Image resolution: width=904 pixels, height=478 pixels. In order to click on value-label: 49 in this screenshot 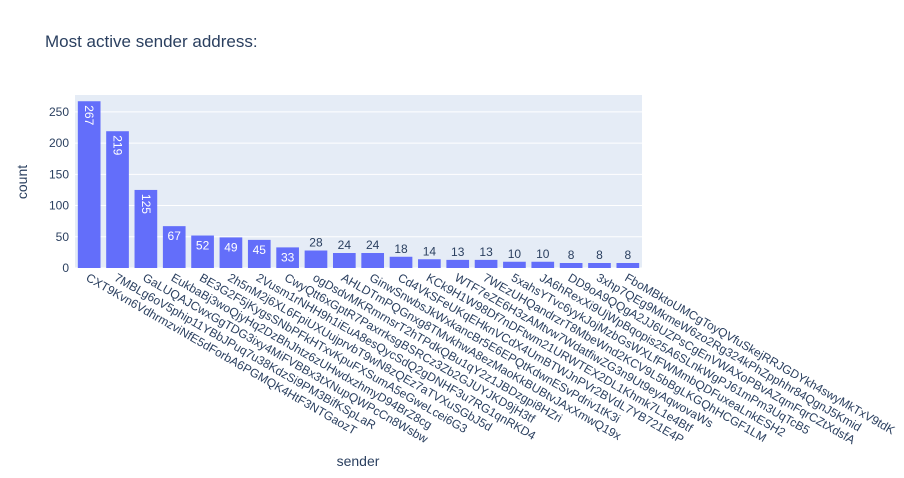, I will do `click(231, 247)`.